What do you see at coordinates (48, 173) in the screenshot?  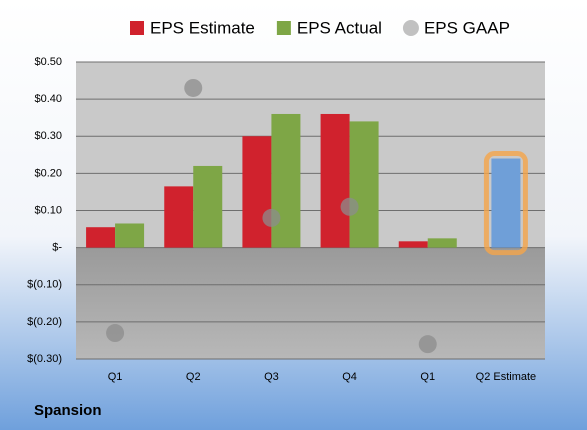 I see `y-tick-label: $0.20` at bounding box center [48, 173].